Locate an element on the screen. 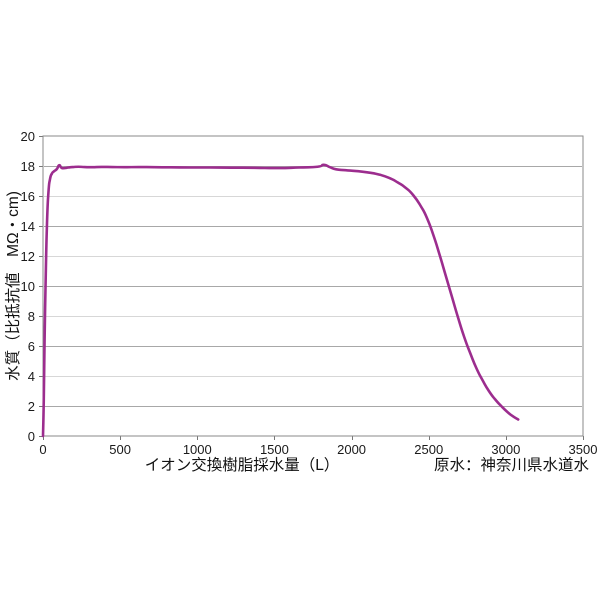 This screenshot has width=600, height=600. y-axis-tick-labels: 0 2 4 6 8 10 12 14 16 18 20 is located at coordinates (28, 286).